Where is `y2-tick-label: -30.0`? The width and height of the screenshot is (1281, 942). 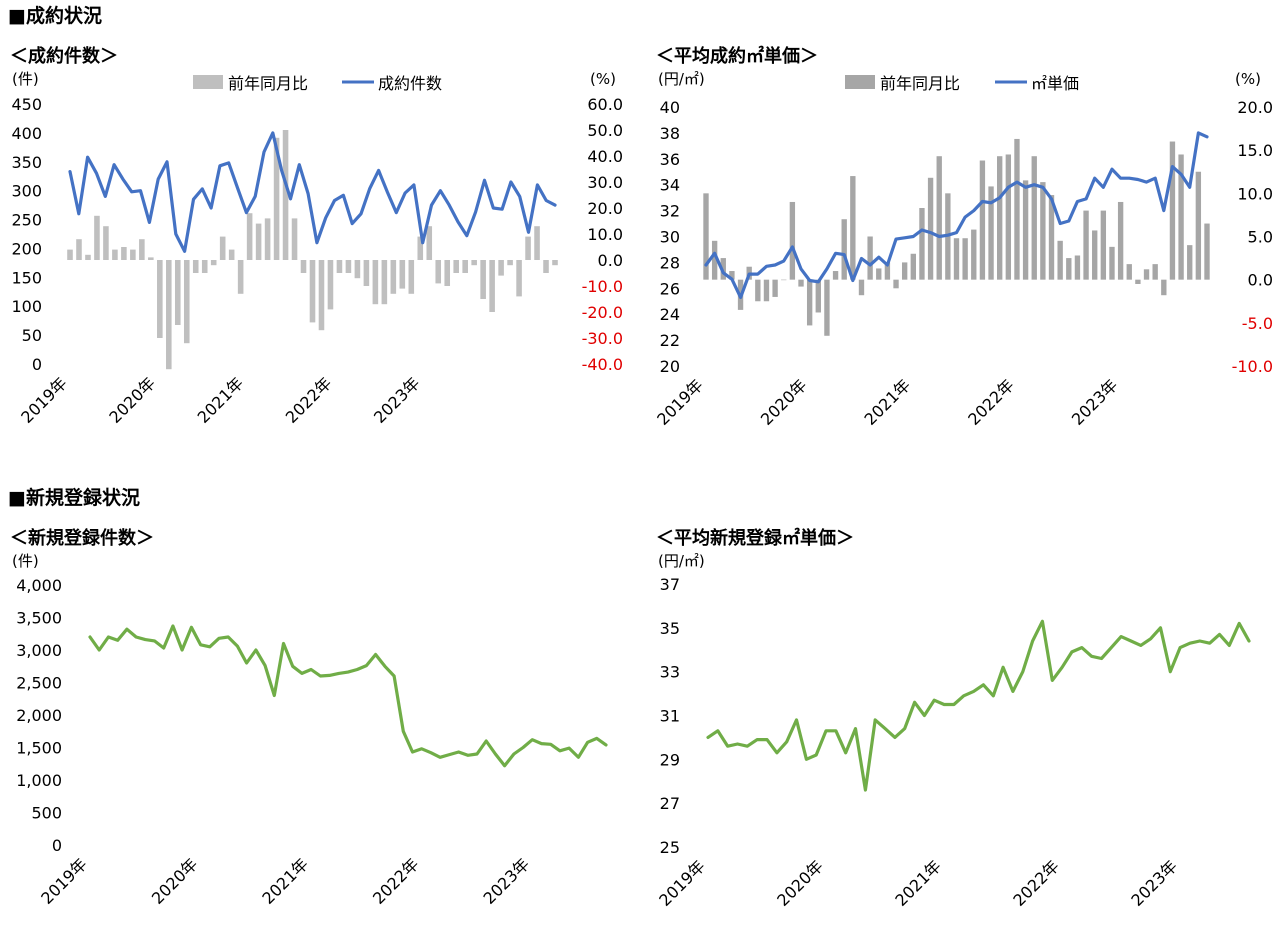 y2-tick-label: -30.0 is located at coordinates (602, 338).